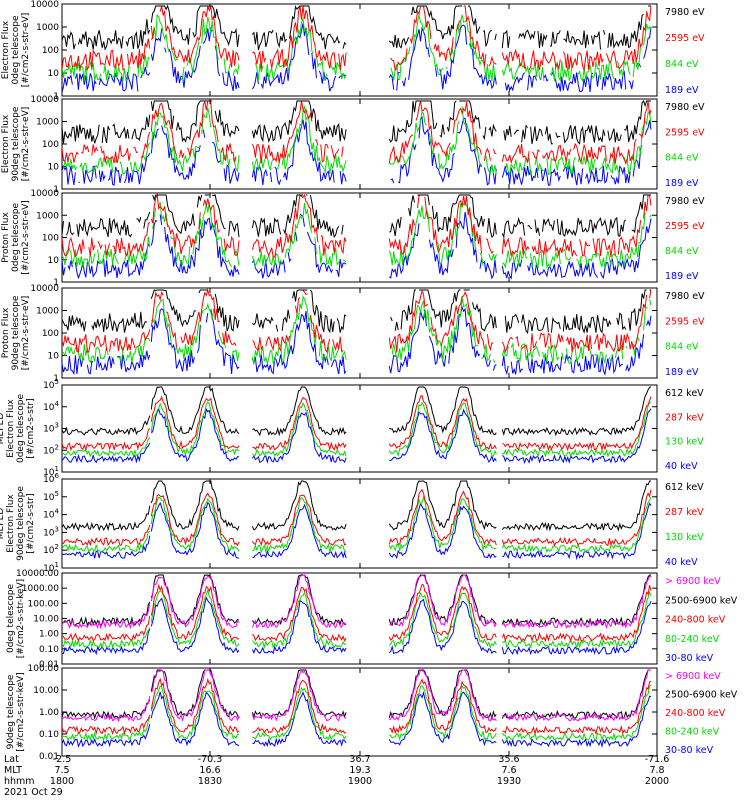  What do you see at coordinates (62, 759) in the screenshot?
I see `x-tick-label: -2.5` at bounding box center [62, 759].